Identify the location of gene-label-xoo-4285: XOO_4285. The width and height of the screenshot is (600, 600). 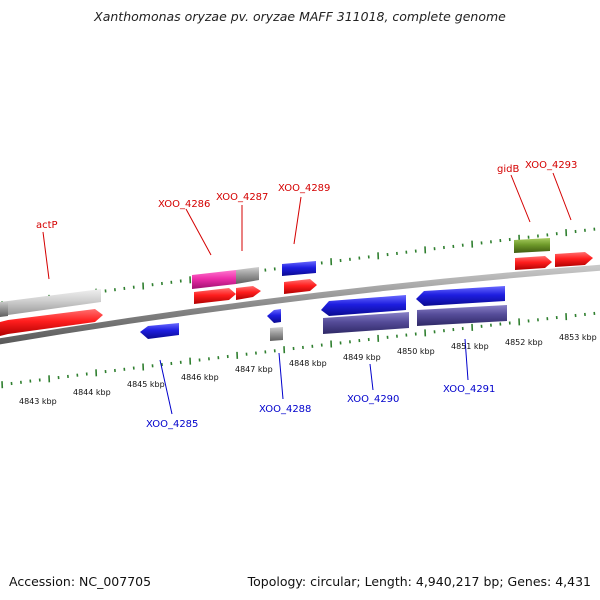
(172, 424).